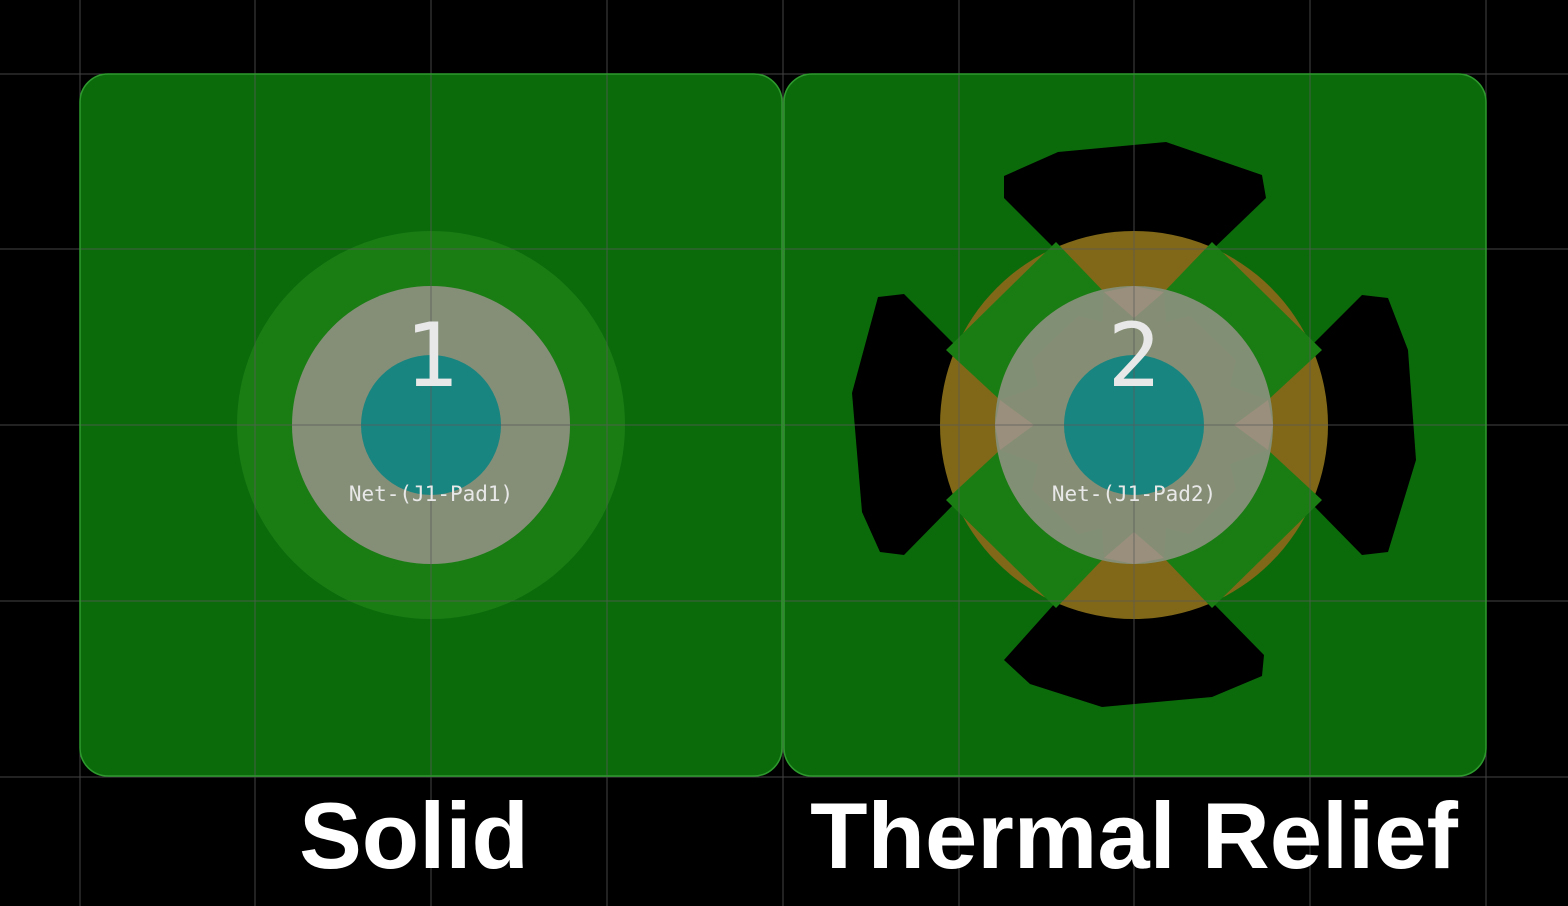  Describe the element at coordinates (1025, 529) in the screenshot. I see `spoke-sw` at that location.